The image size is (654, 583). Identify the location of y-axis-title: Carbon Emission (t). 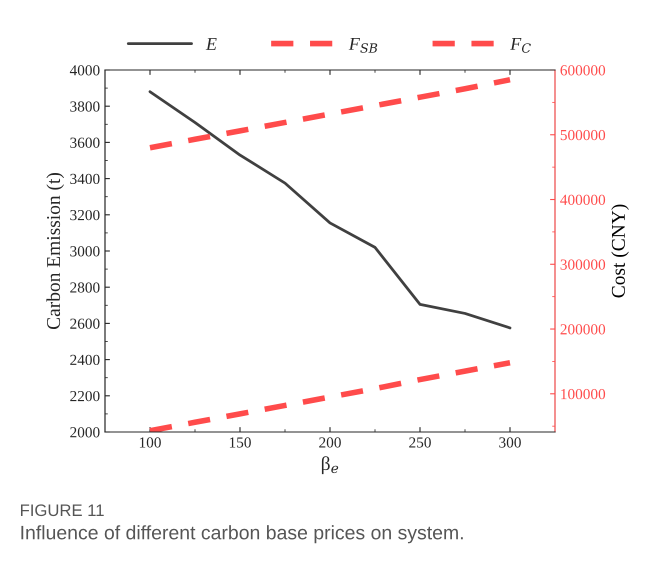
(55, 251).